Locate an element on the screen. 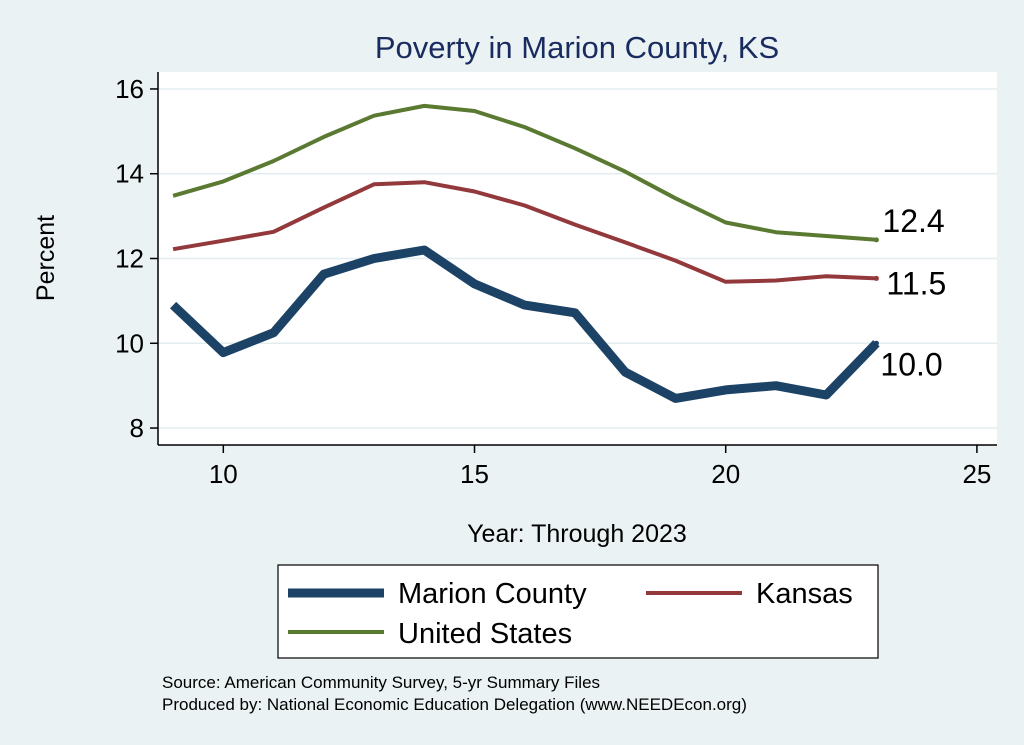 The width and height of the screenshot is (1024, 745). end-label-kansas: 11.5 is located at coordinates (916, 283).